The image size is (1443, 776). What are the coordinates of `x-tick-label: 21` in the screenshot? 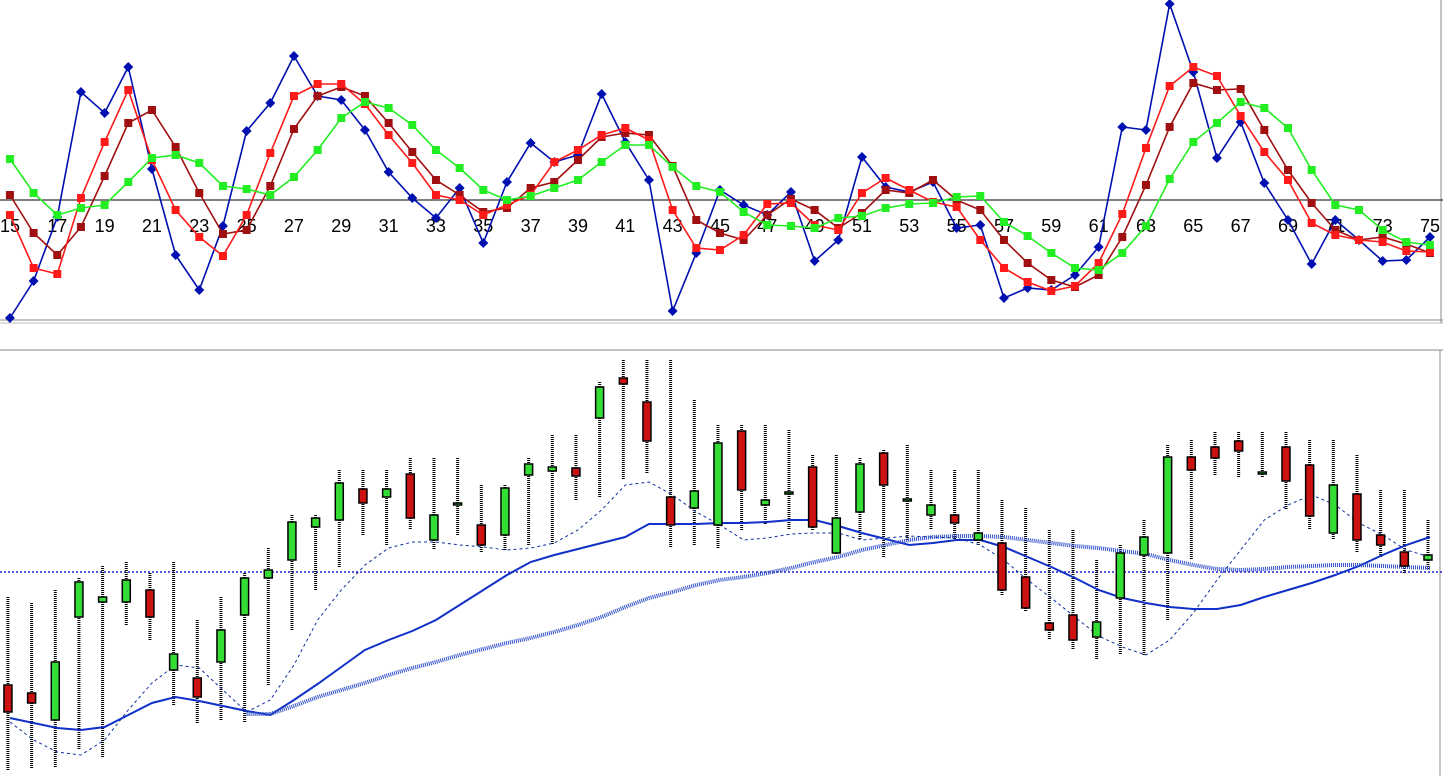 It's located at (152, 226).